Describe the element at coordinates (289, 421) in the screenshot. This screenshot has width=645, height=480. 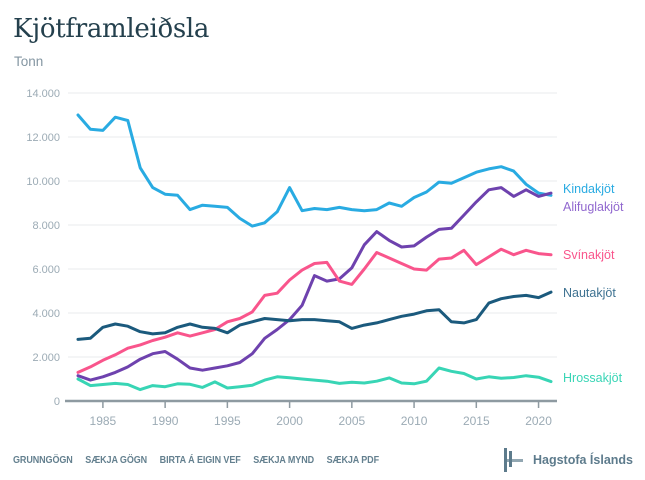
I see `x-tick-label: 2000` at that location.